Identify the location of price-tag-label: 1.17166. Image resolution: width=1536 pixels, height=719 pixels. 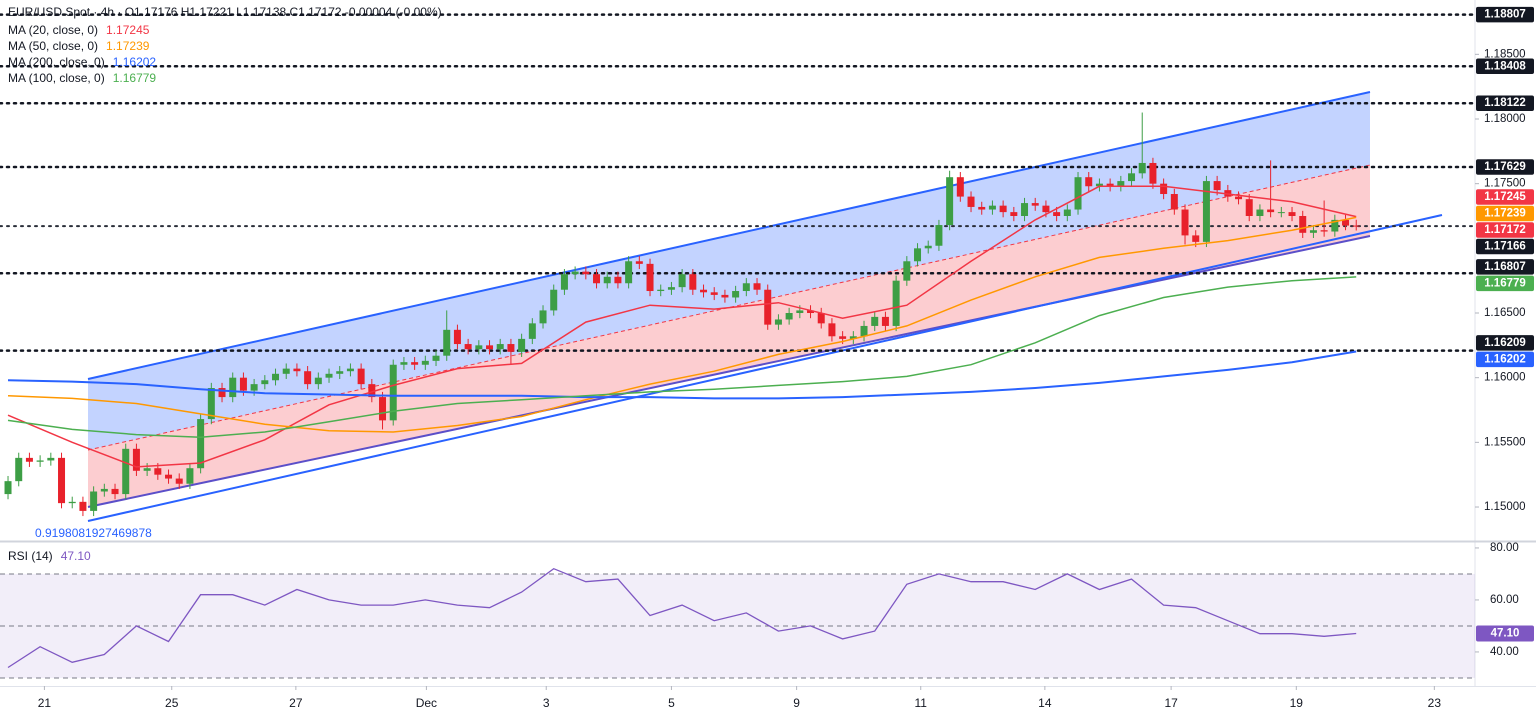
(1505, 247).